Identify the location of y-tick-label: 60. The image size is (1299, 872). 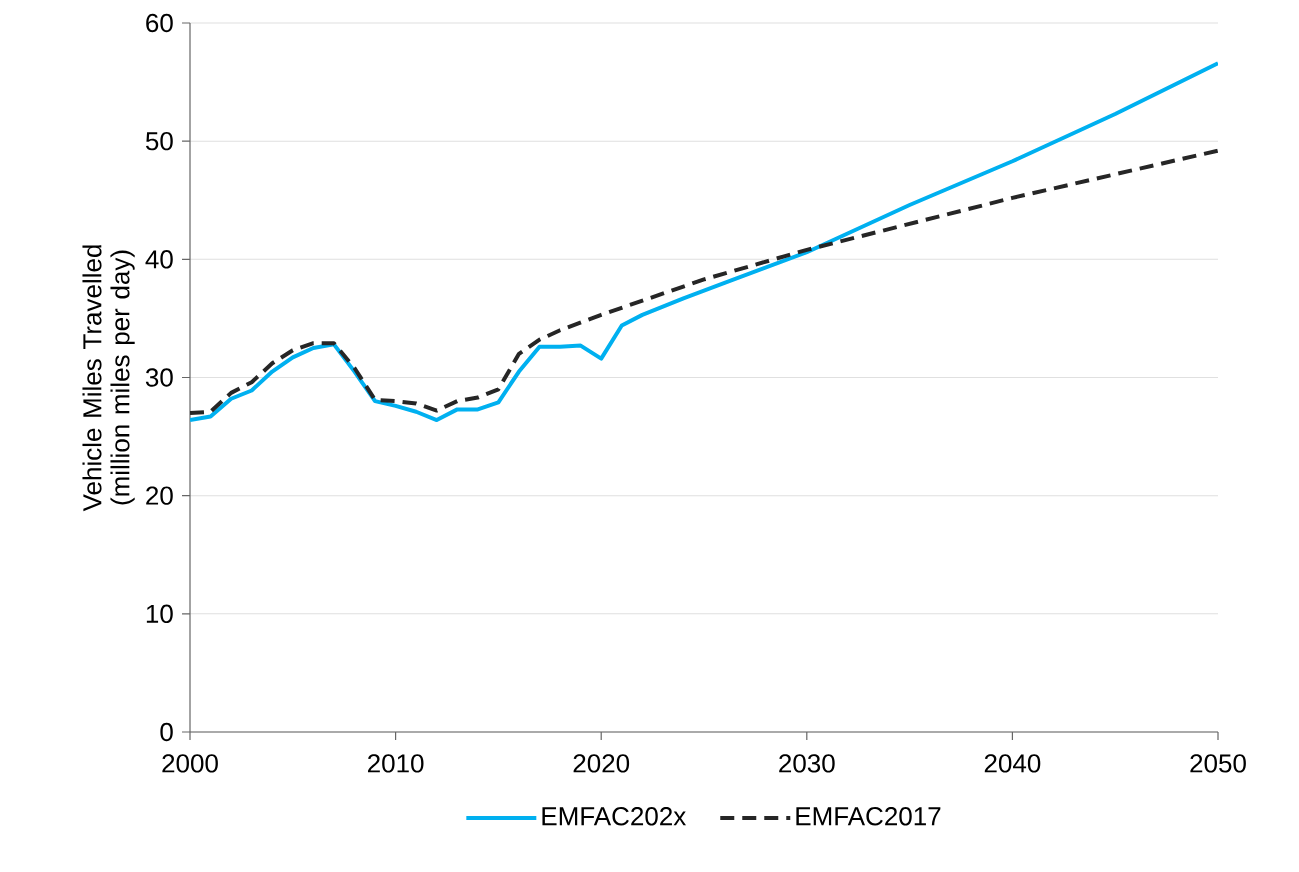
(159, 23).